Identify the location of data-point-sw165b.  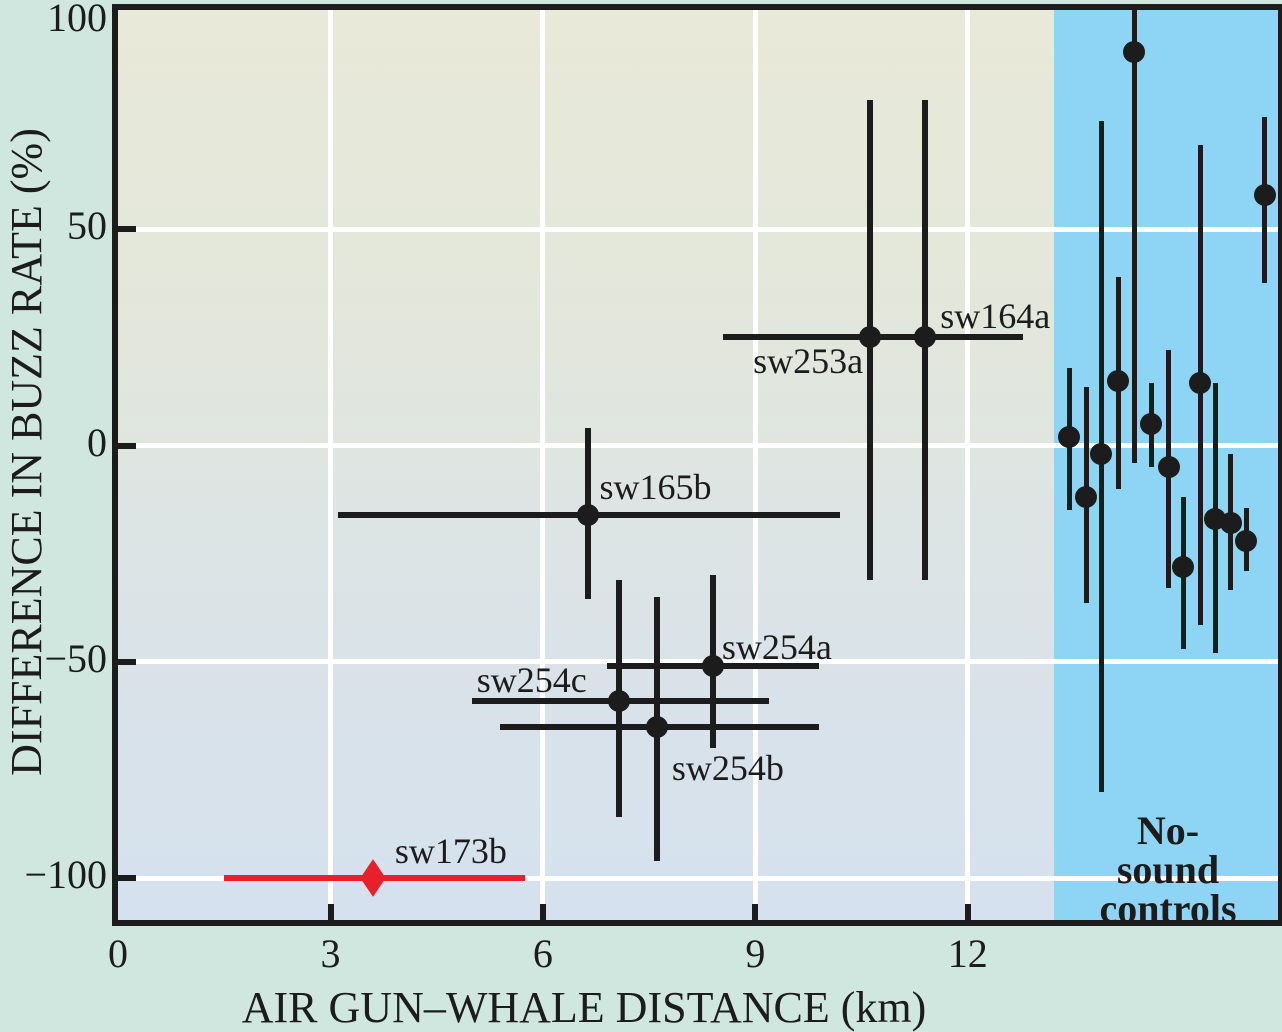
(587, 514).